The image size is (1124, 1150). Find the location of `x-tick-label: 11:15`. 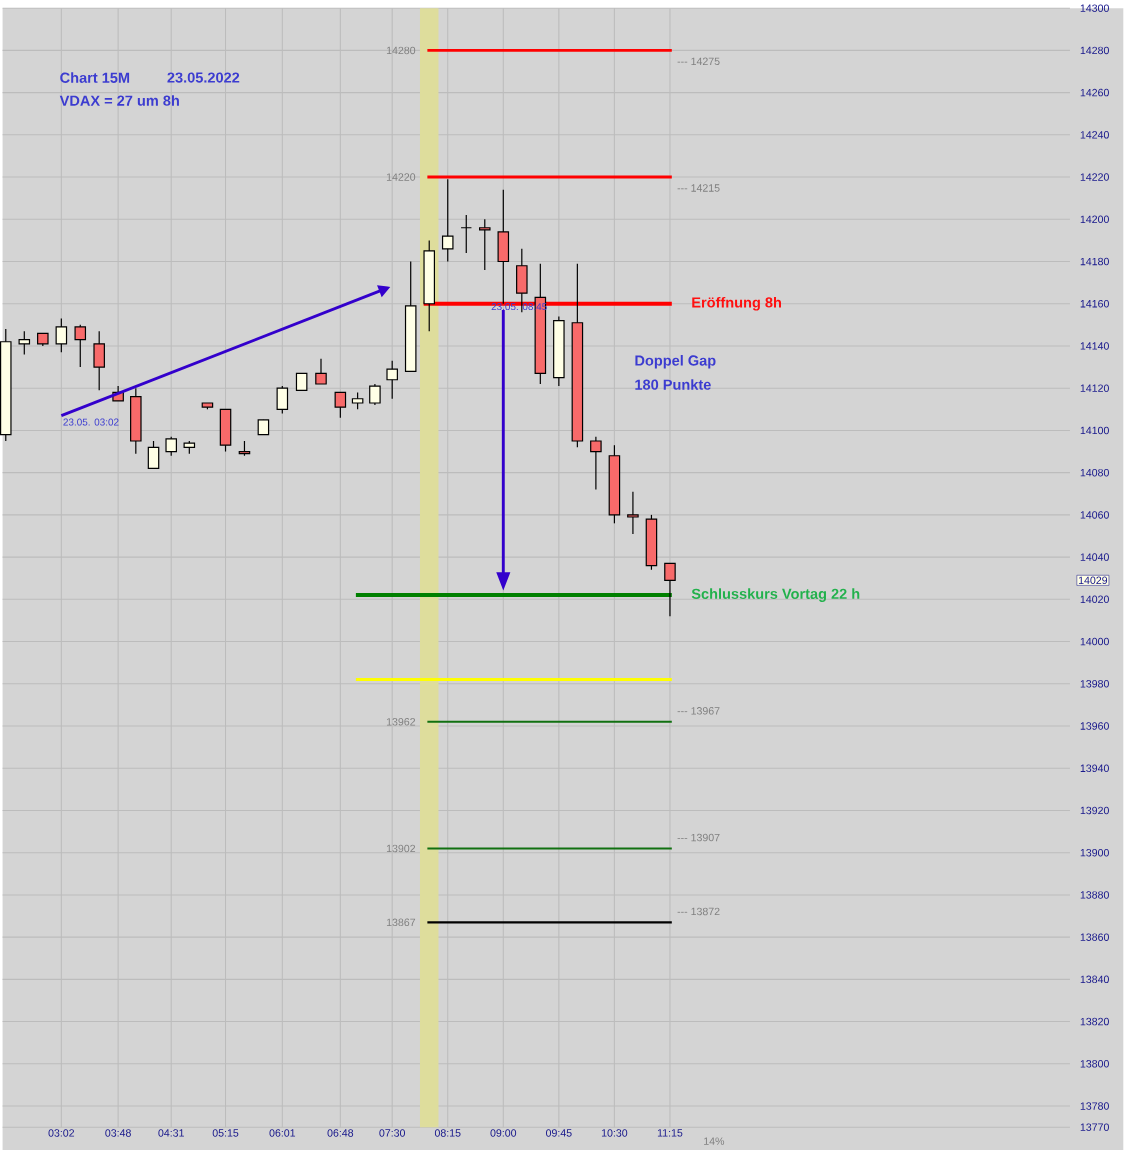

x-tick-label: 11:15 is located at coordinates (670, 1133).